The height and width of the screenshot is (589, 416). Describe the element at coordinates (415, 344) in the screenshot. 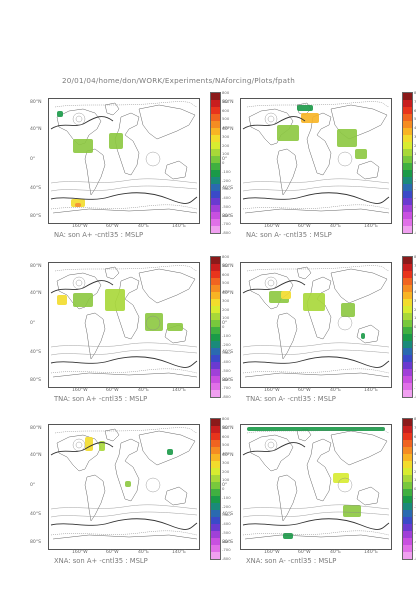

I see `colorbar-label: -200` at that location.